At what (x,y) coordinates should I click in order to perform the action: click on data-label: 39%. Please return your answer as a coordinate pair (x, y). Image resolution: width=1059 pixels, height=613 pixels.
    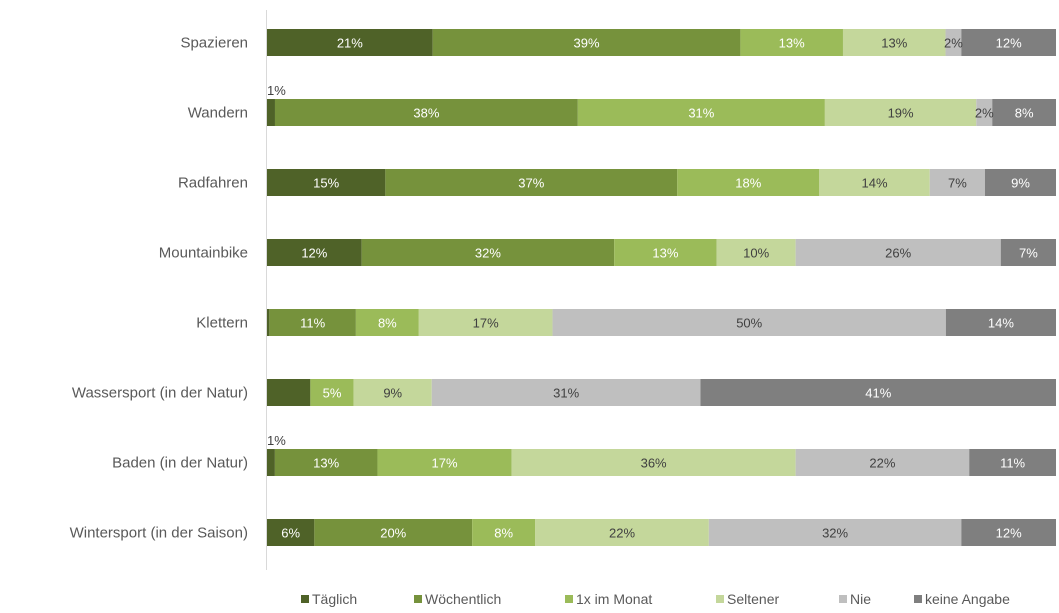
    Looking at the image, I should click on (587, 43).